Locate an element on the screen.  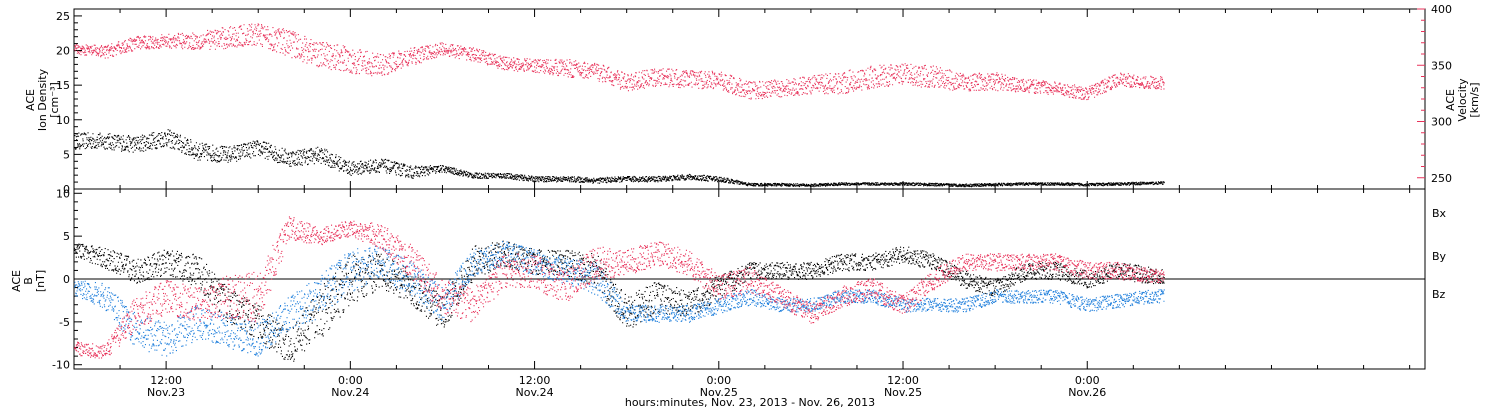
top-series-0-points is located at coordinates (619, 158).